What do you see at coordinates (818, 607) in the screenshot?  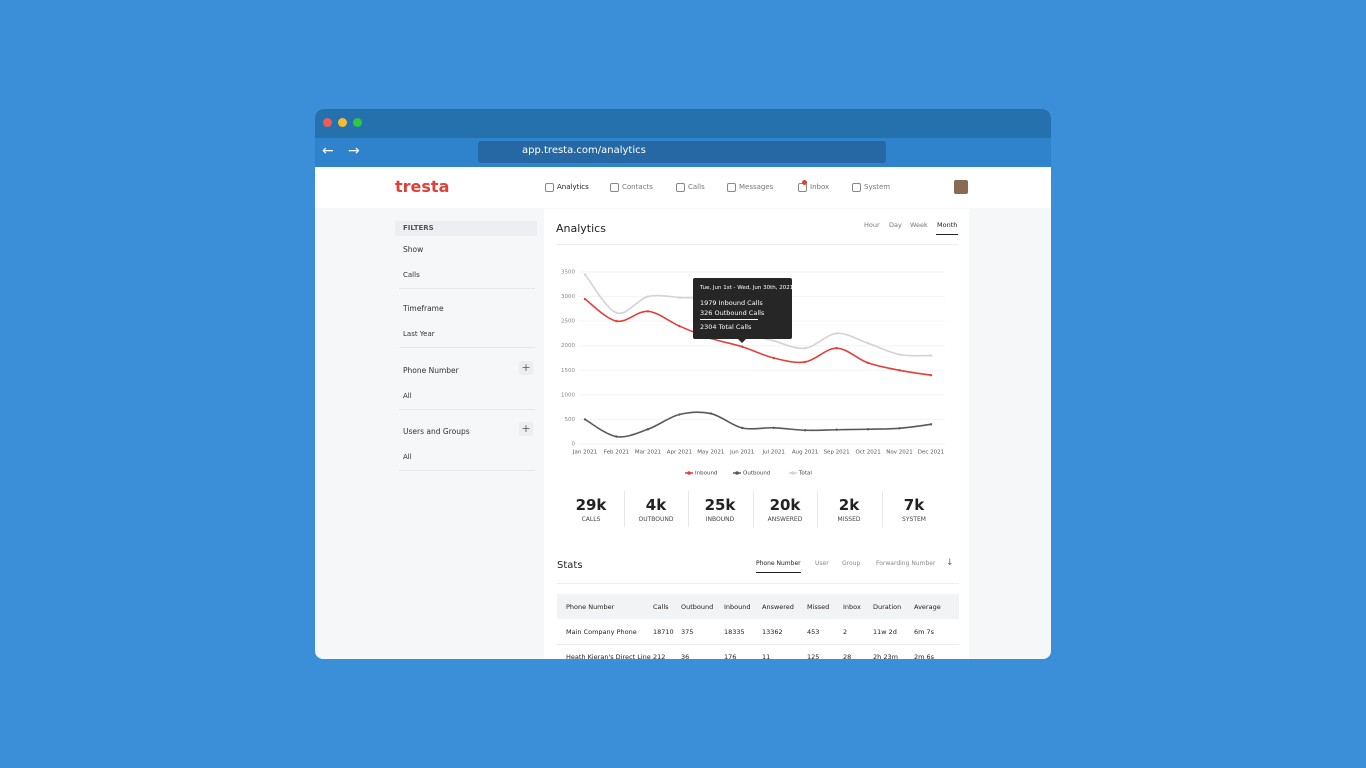 I see `table-header-cell: Missed` at bounding box center [818, 607].